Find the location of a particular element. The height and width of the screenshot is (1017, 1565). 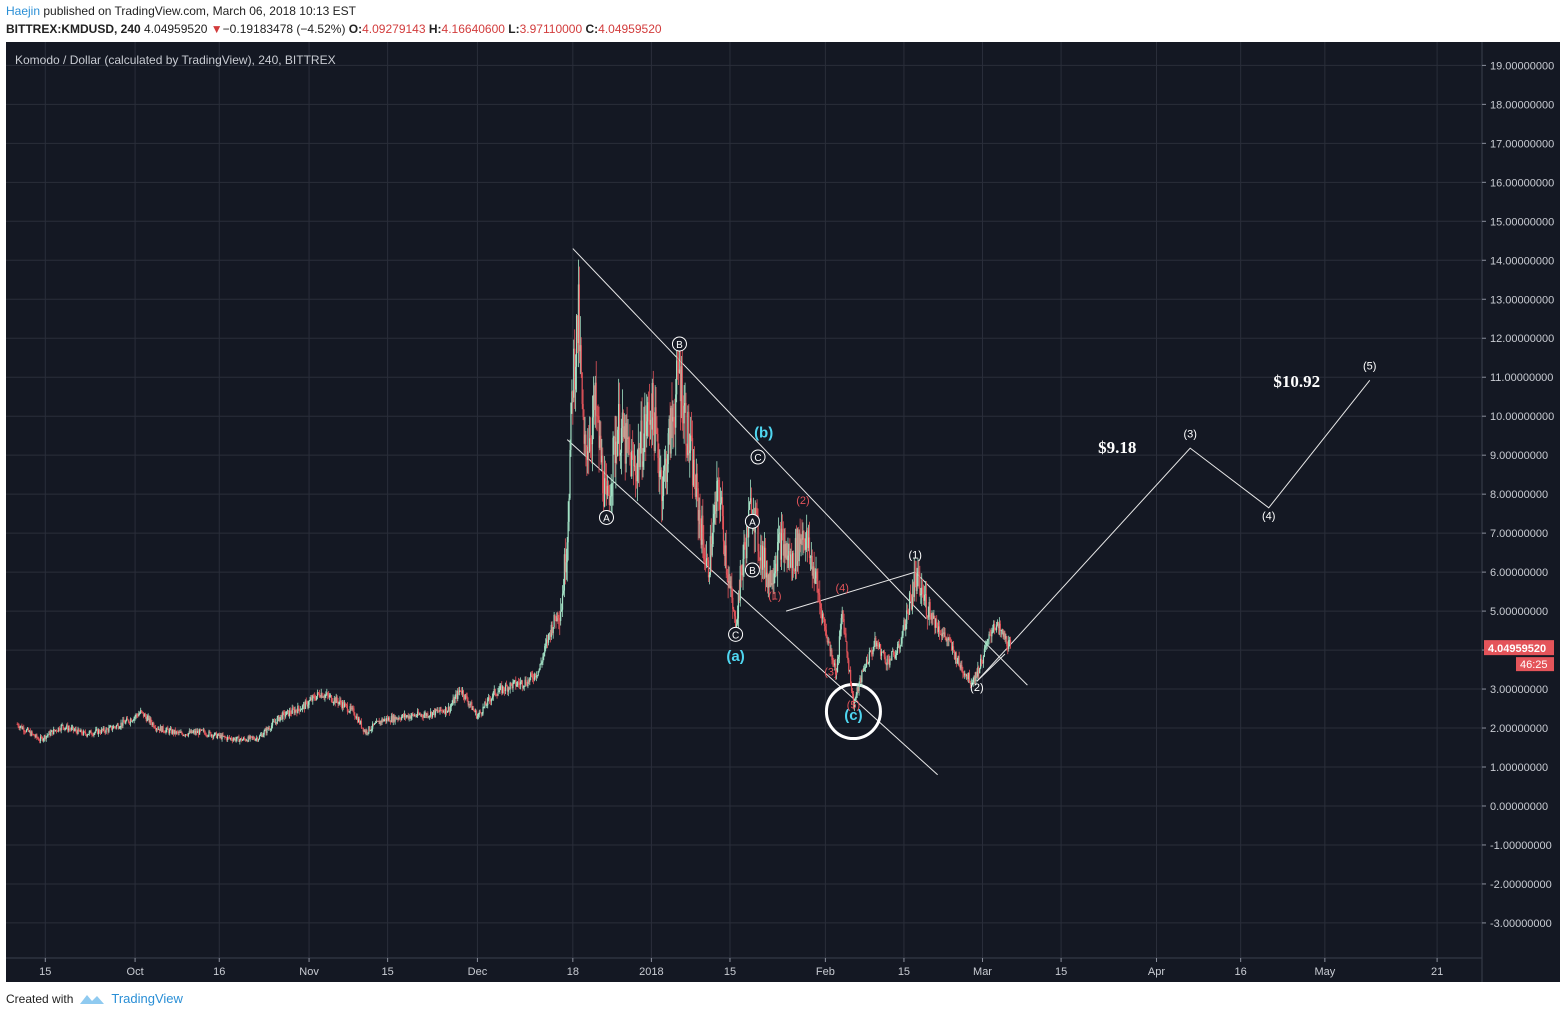

tradingview-link: TradingView is located at coordinates (147, 998).